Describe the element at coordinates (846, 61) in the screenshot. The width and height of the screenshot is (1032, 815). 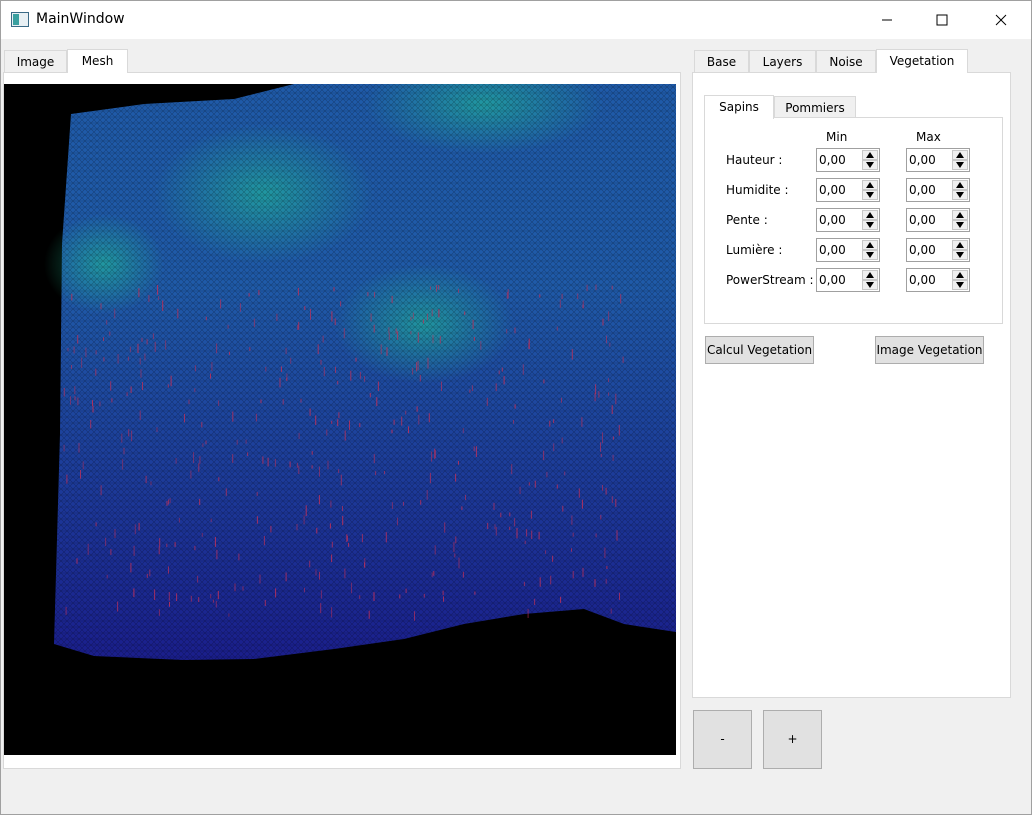
I see `tab-noise: Noise` at that location.